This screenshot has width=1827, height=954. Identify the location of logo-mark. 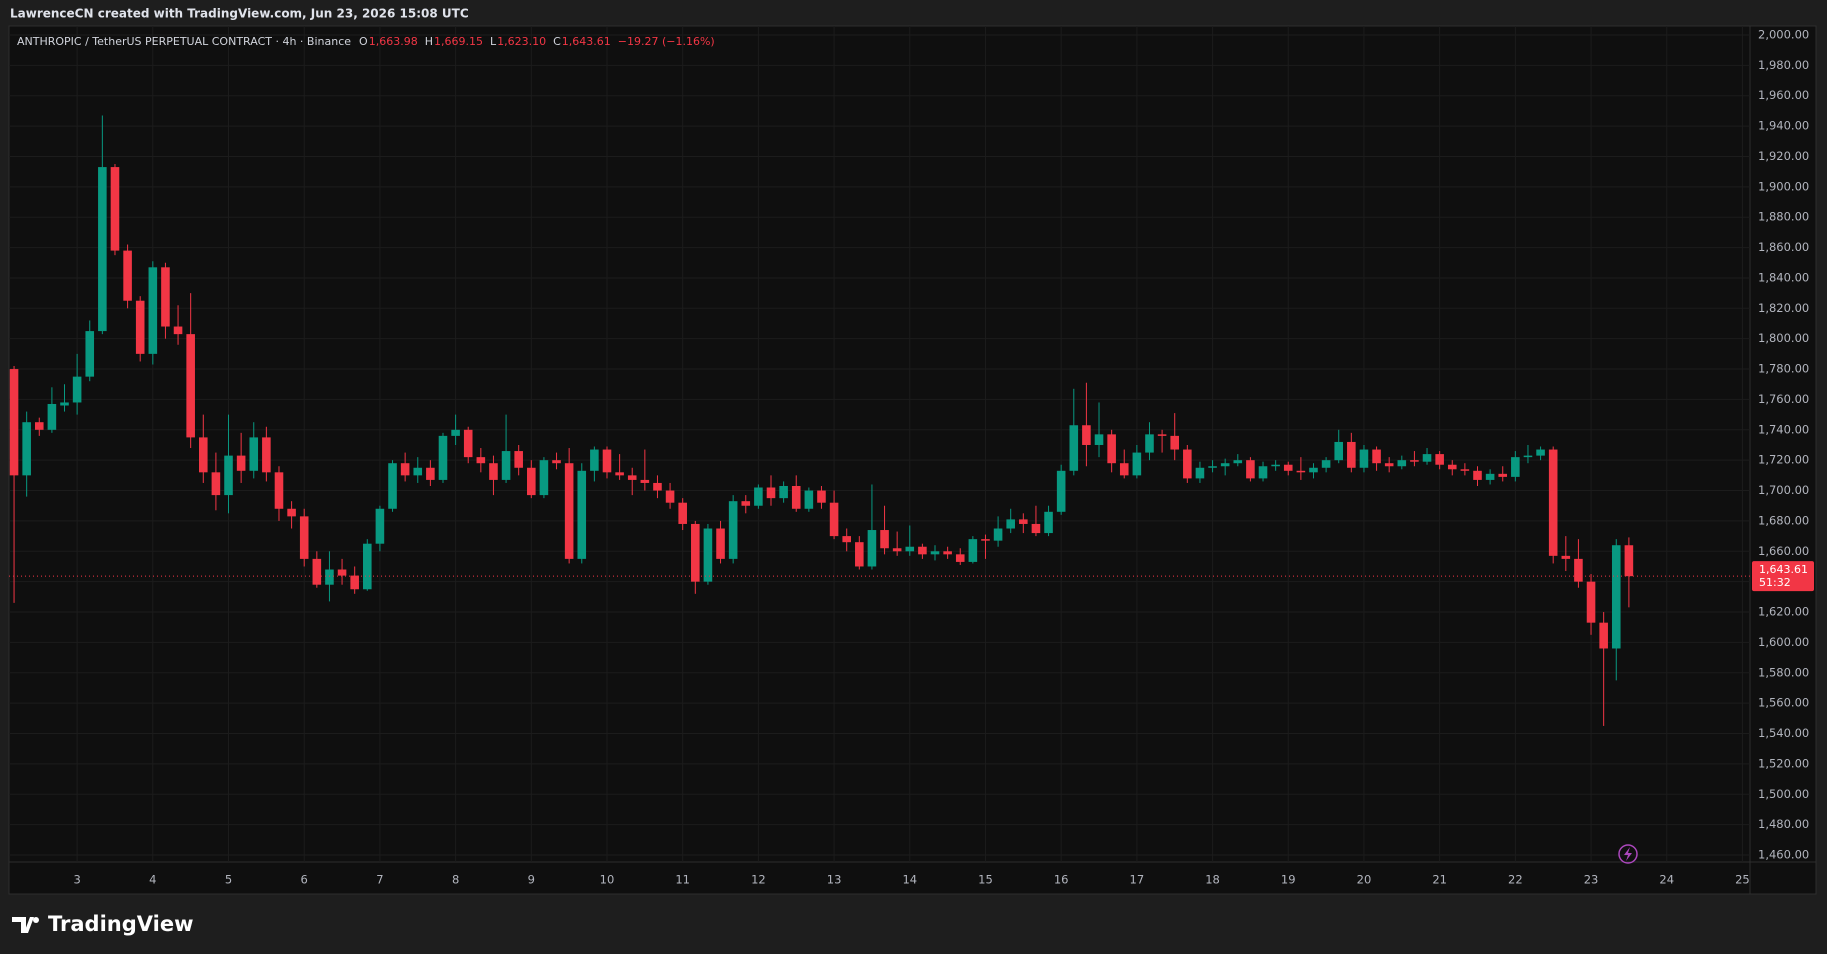
(23, 925).